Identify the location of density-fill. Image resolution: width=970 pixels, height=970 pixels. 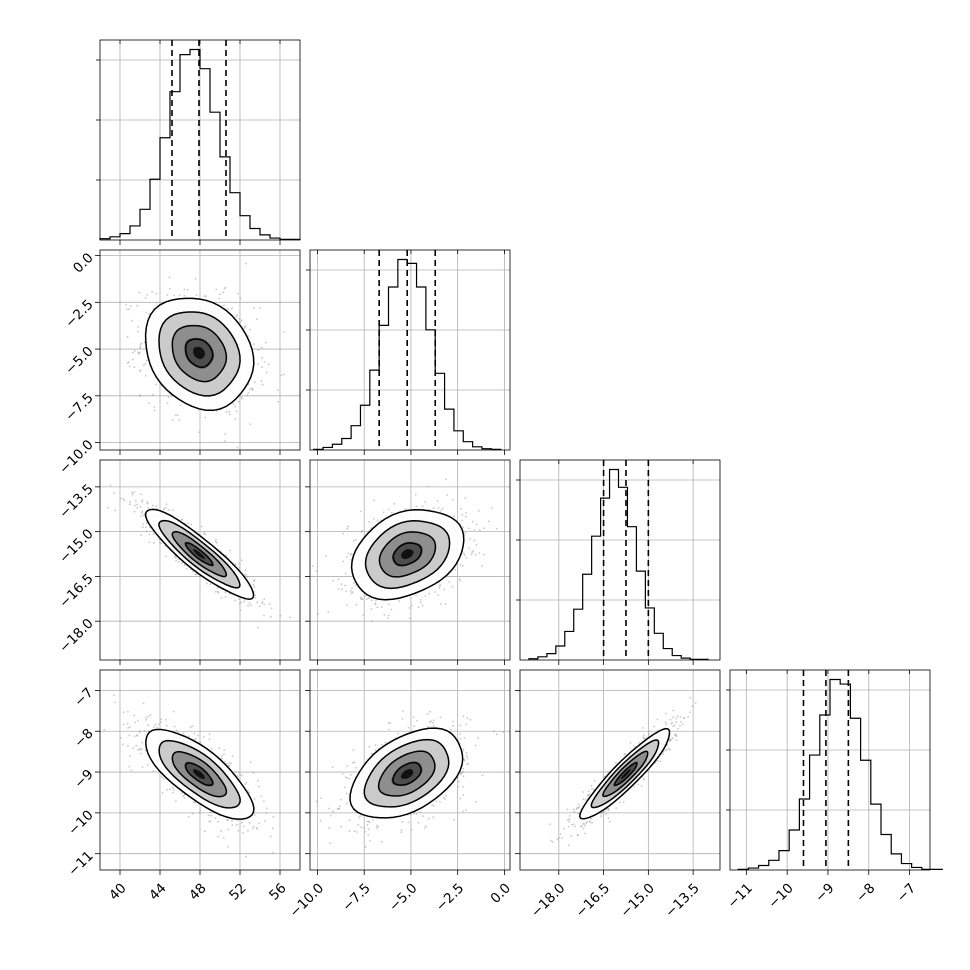
(199, 354).